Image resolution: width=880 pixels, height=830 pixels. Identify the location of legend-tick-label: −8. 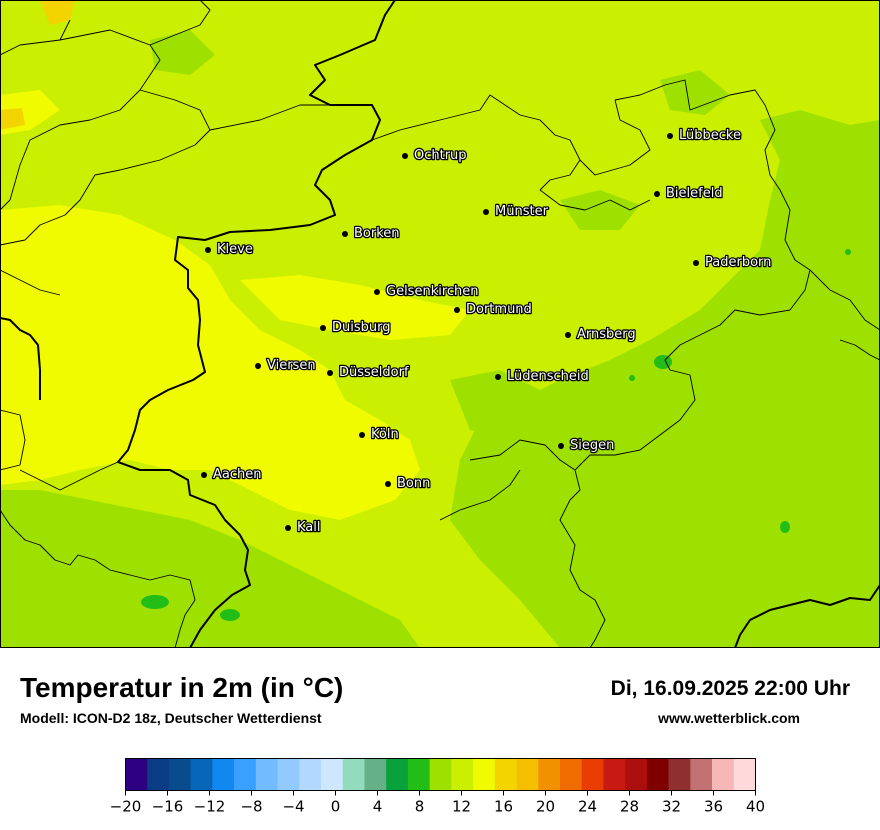
(251, 807).